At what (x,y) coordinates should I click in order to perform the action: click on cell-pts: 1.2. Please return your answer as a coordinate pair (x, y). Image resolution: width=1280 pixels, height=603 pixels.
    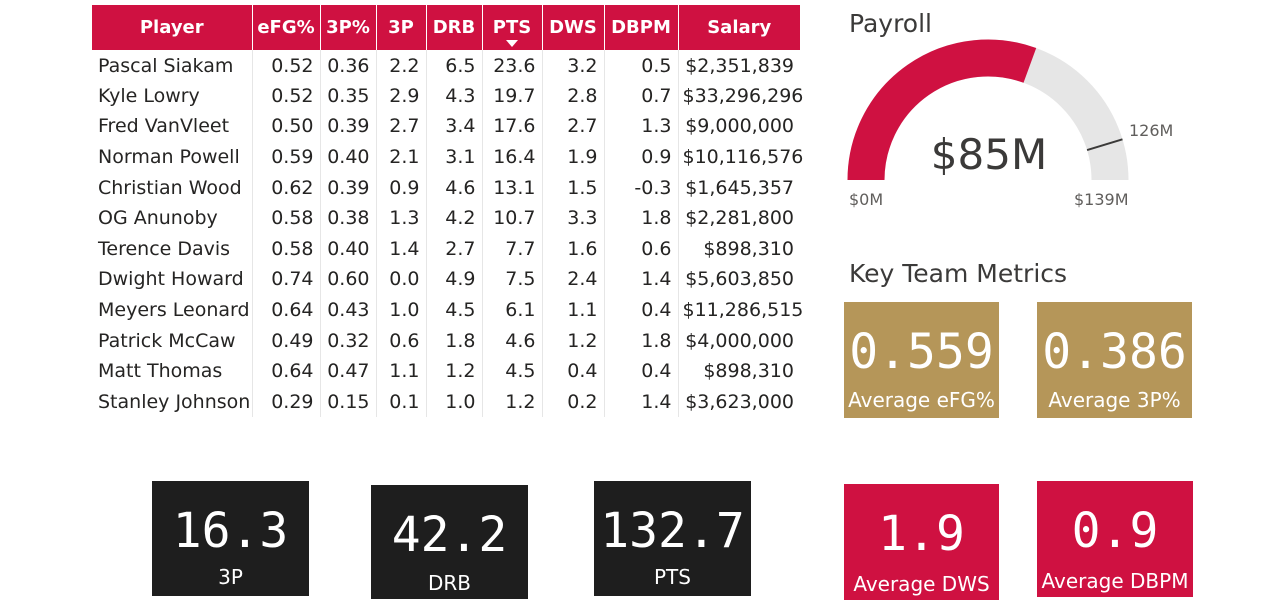
    Looking at the image, I should click on (512, 402).